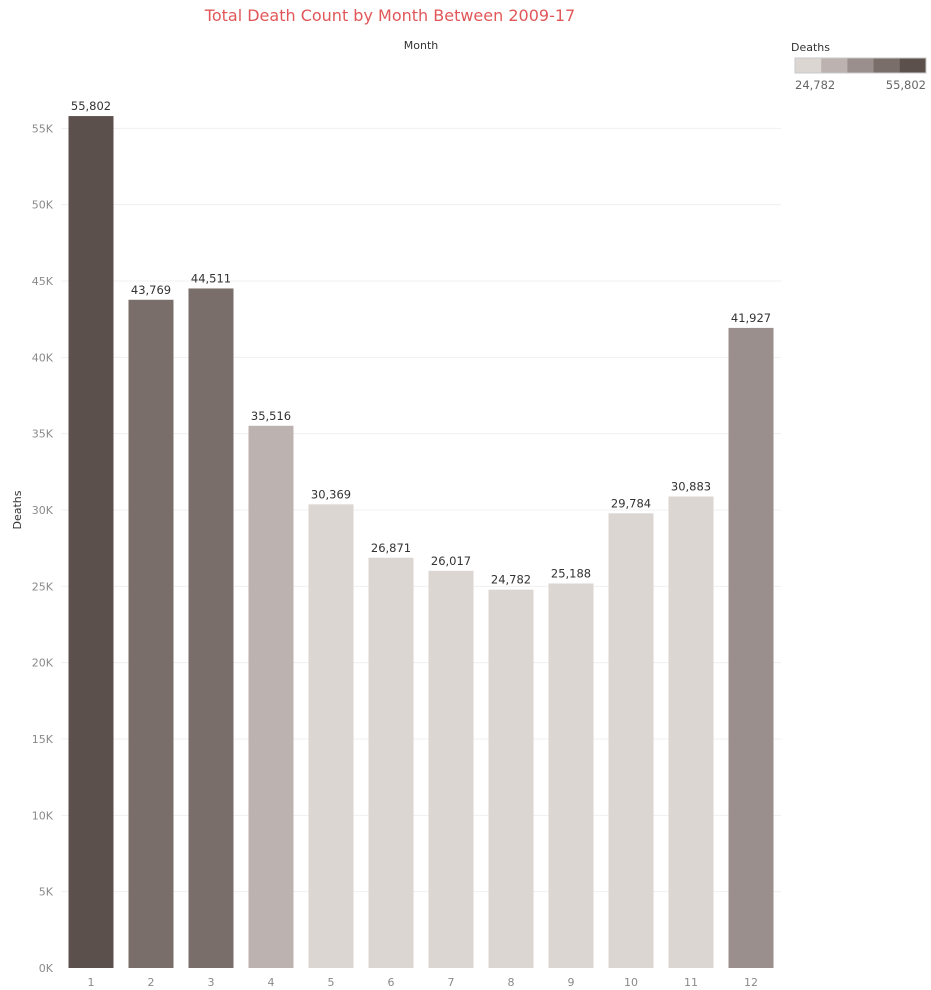 The width and height of the screenshot is (931, 990). Describe the element at coordinates (451, 561) in the screenshot. I see `data-label: 26,017` at that location.